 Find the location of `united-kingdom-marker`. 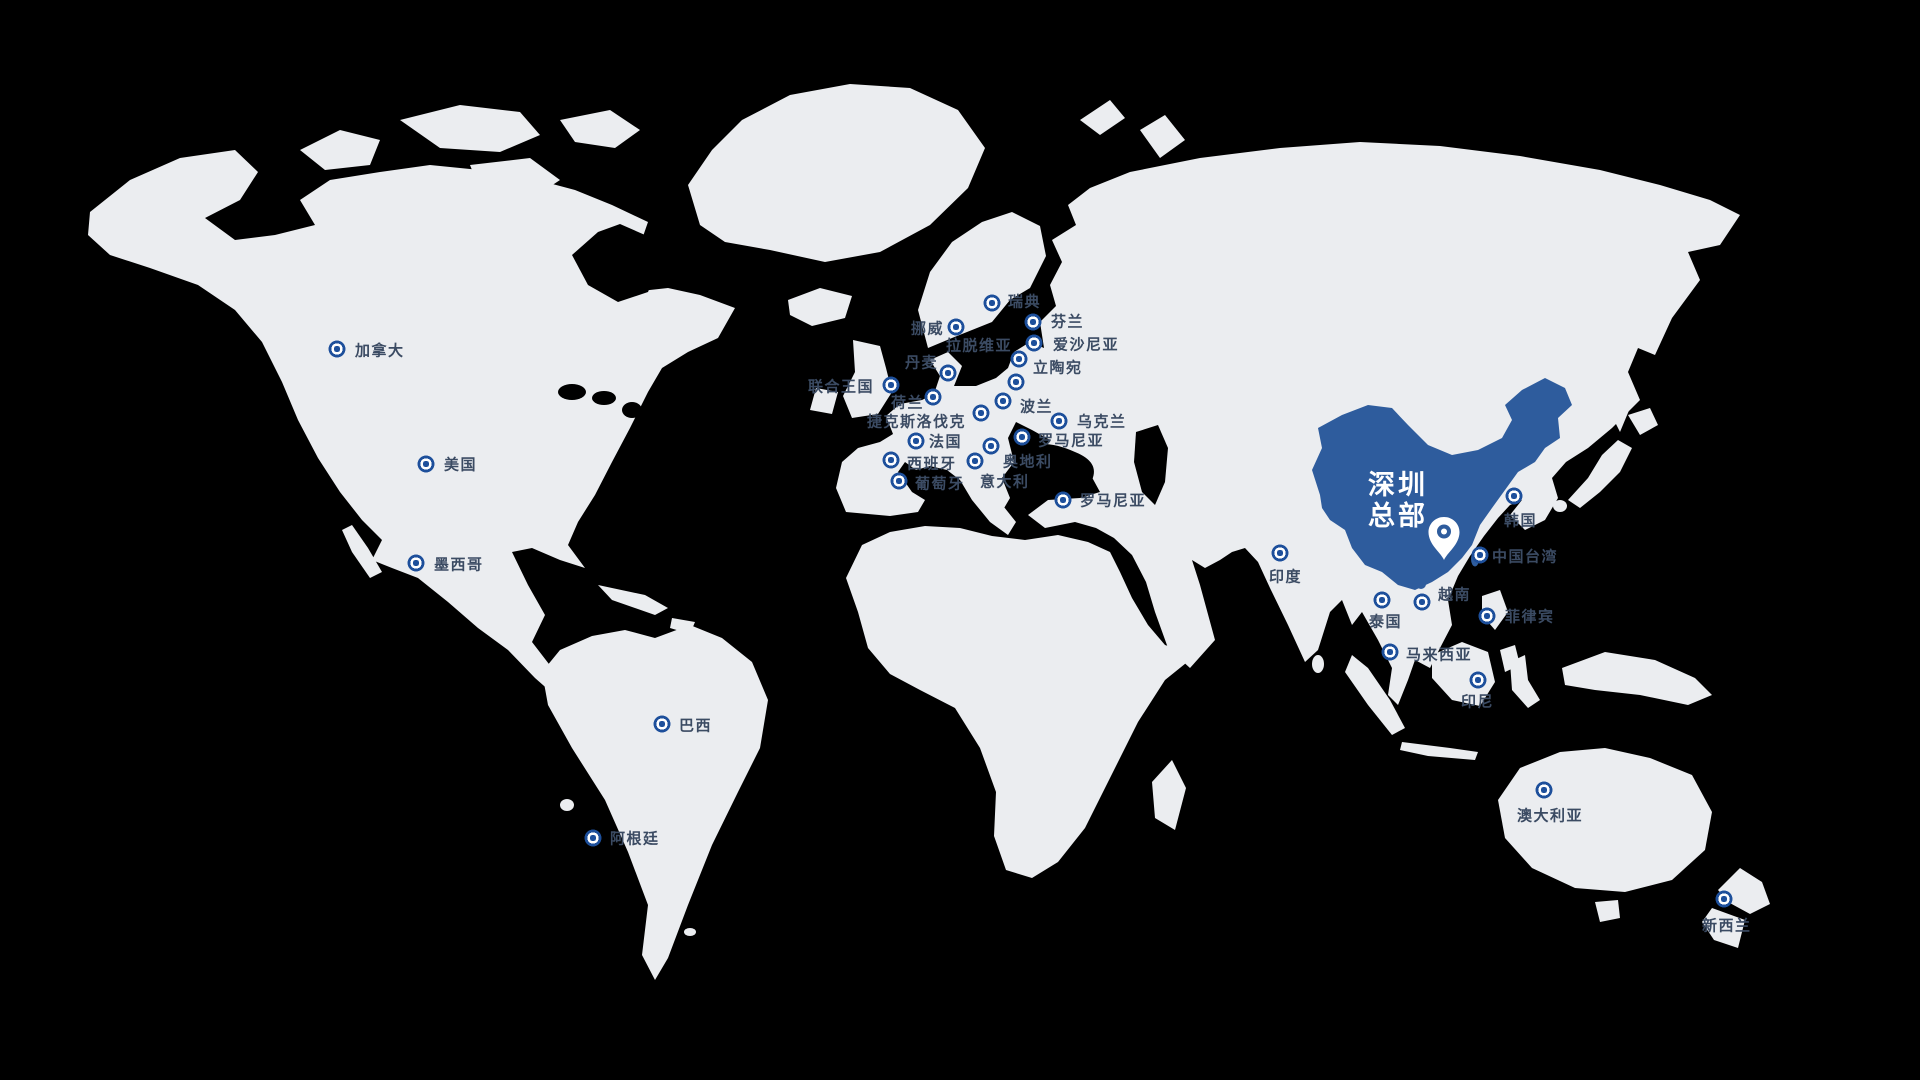

united-kingdom-marker is located at coordinates (891, 385).